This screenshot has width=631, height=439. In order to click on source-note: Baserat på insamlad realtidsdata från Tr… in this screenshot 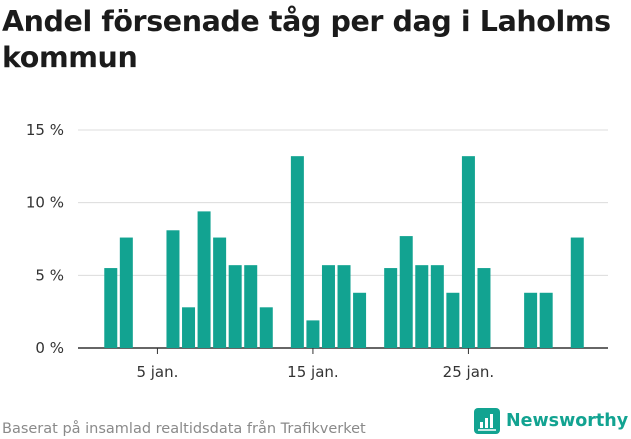, I will do `click(184, 429)`.